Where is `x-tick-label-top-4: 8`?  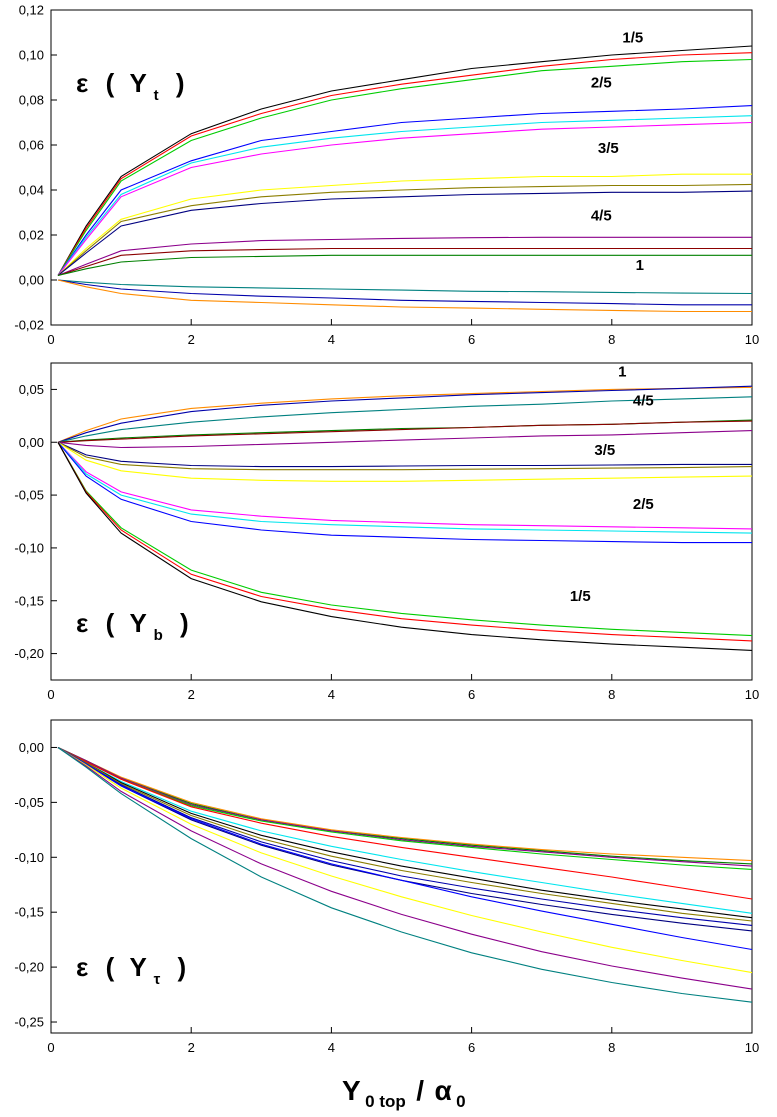 x-tick-label-top-4: 8 is located at coordinates (611, 339).